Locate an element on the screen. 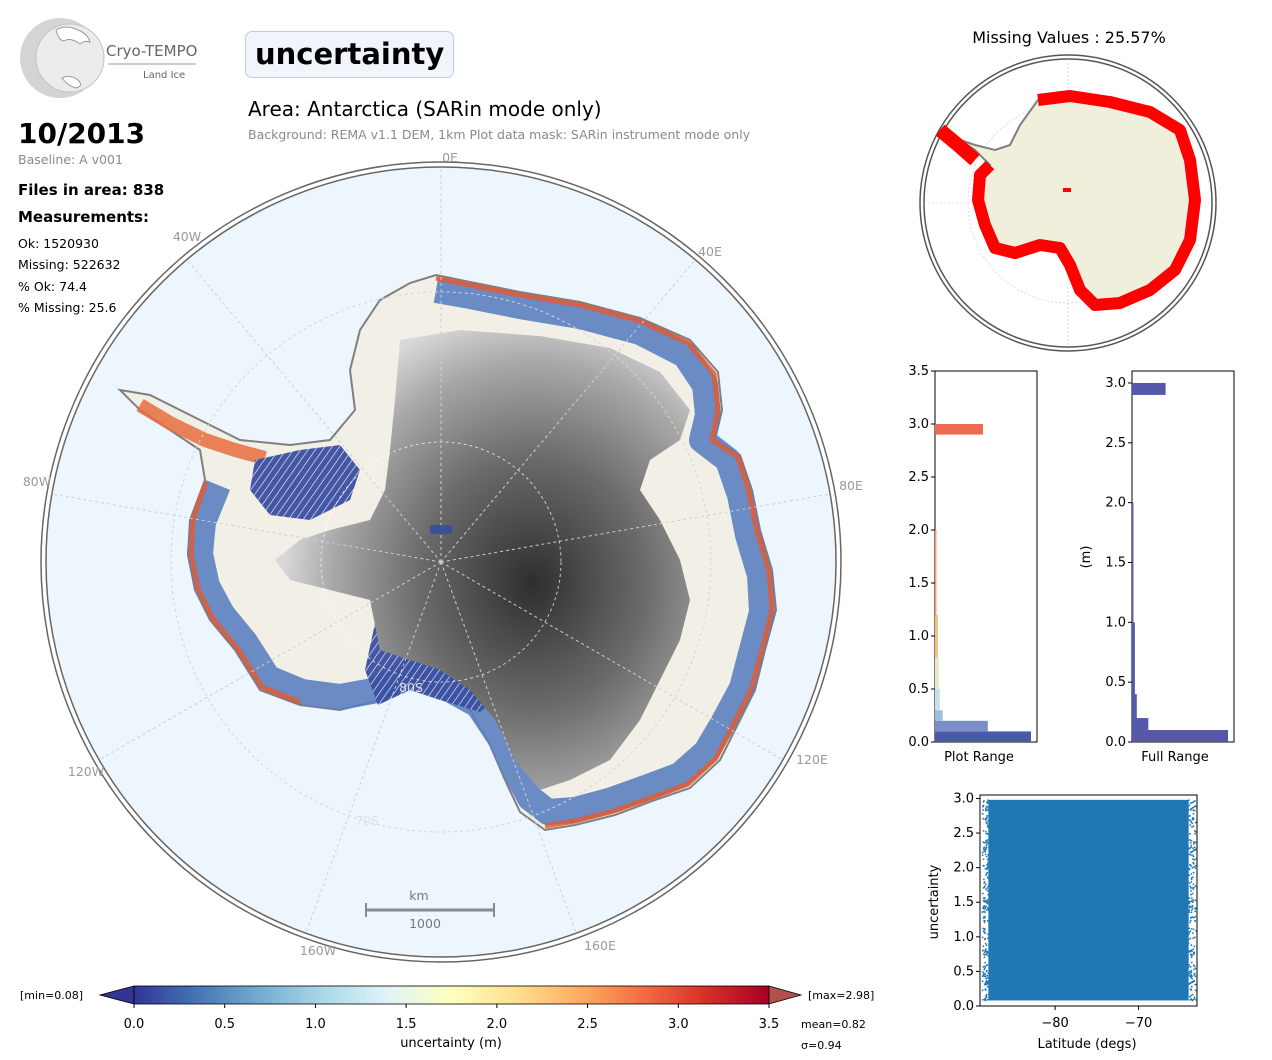 The height and width of the screenshot is (1060, 1272). vostok-patch is located at coordinates (441, 529).